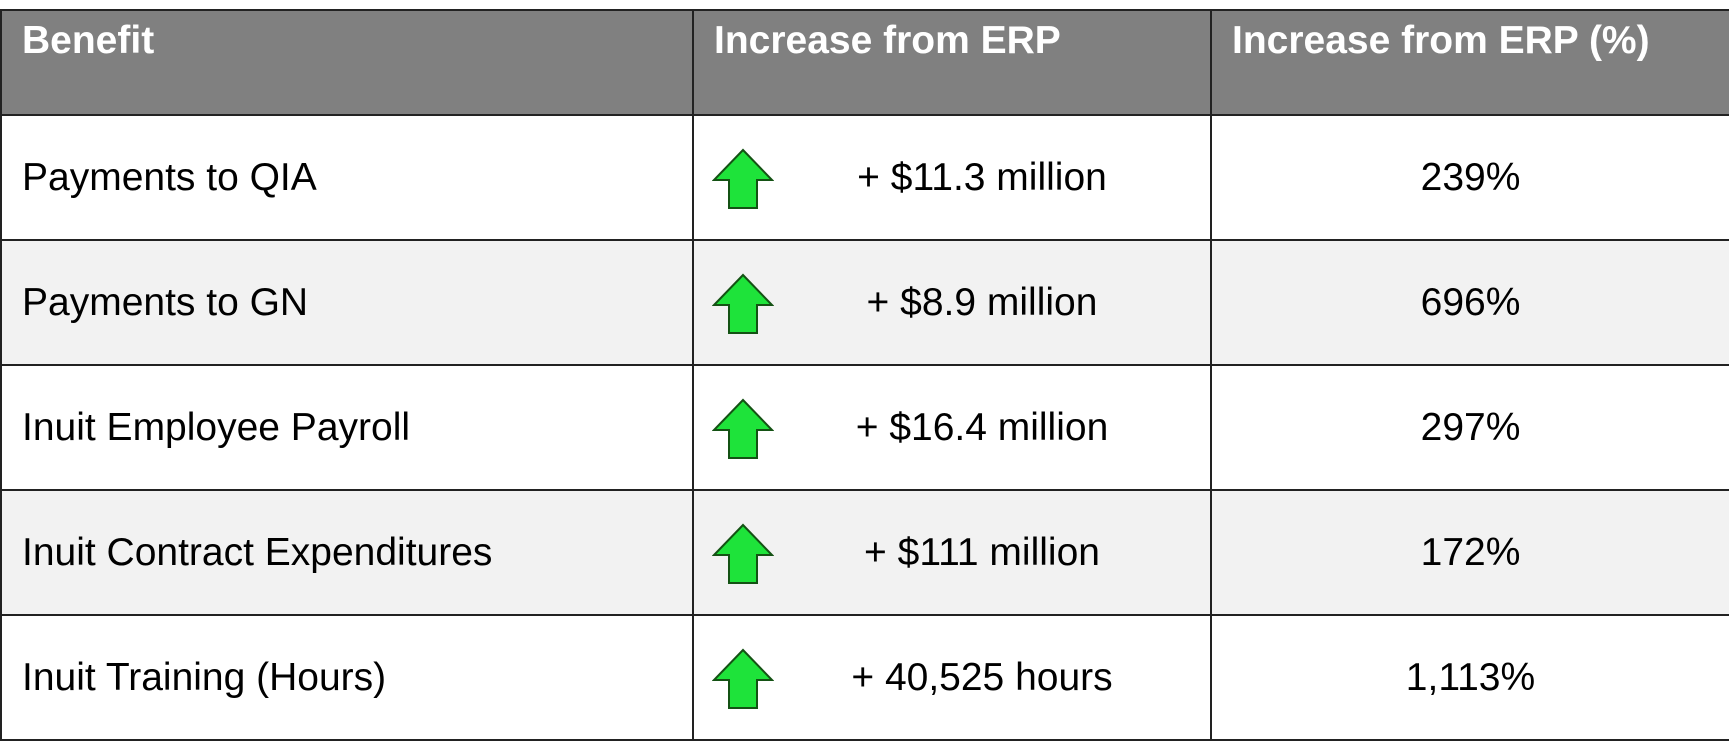 This screenshot has height=741, width=1729. Describe the element at coordinates (165, 302) in the screenshot. I see `cell-text: Payments to GN` at that location.